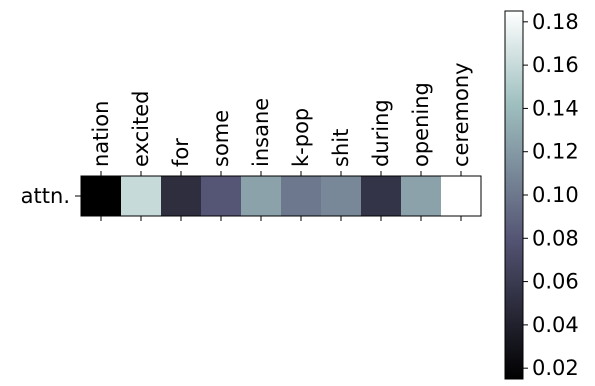 The image size is (595, 386). What do you see at coordinates (141, 129) in the screenshot?
I see `column-label: excited` at bounding box center [141, 129].